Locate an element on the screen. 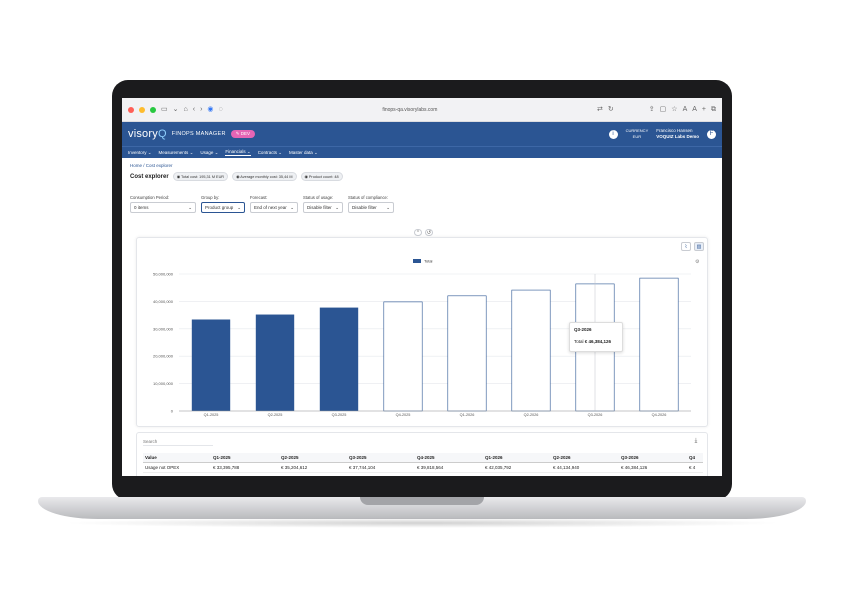  usage-status-filter: Status of usage: Disable filter ⌄ is located at coordinates (323, 204).